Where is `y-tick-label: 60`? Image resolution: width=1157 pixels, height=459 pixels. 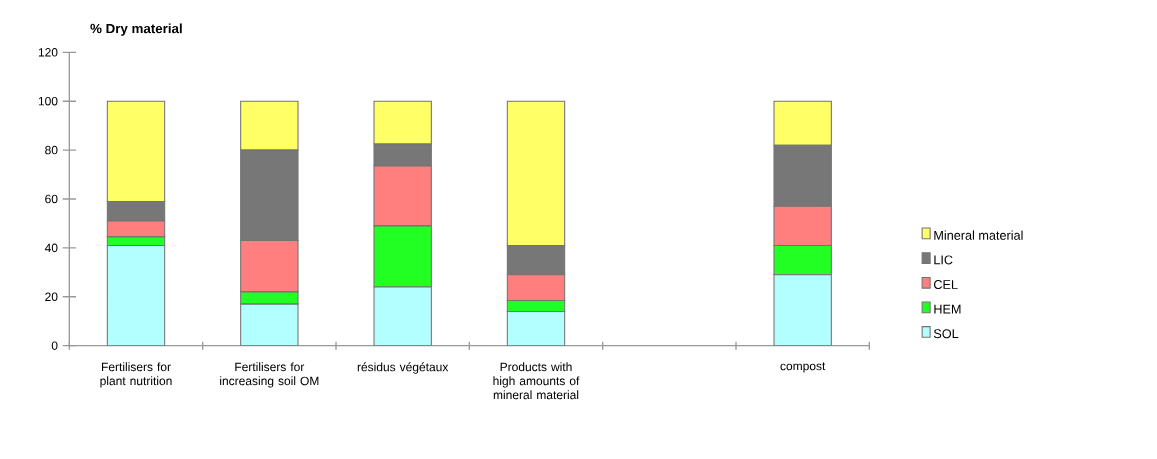 y-tick-label: 60 is located at coordinates (51, 199).